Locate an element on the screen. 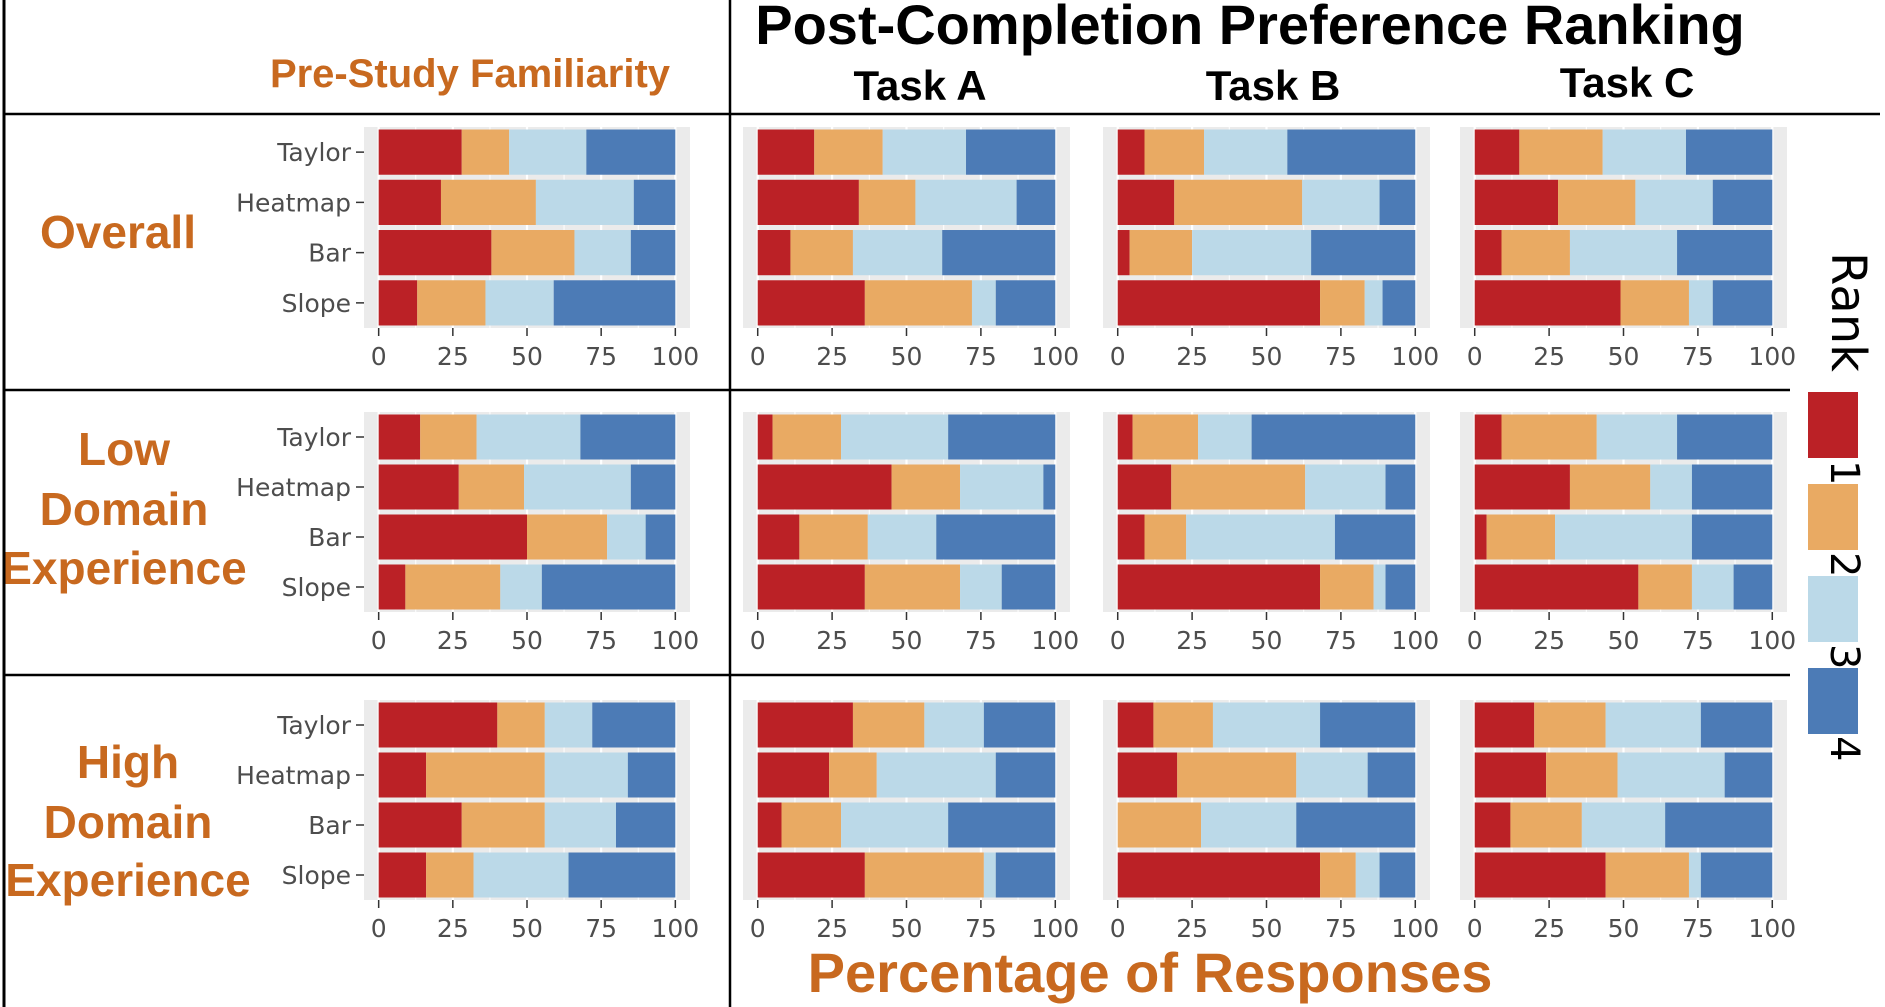 This screenshot has height=1007, width=1885. task-a-header: Task A is located at coordinates (919, 85).